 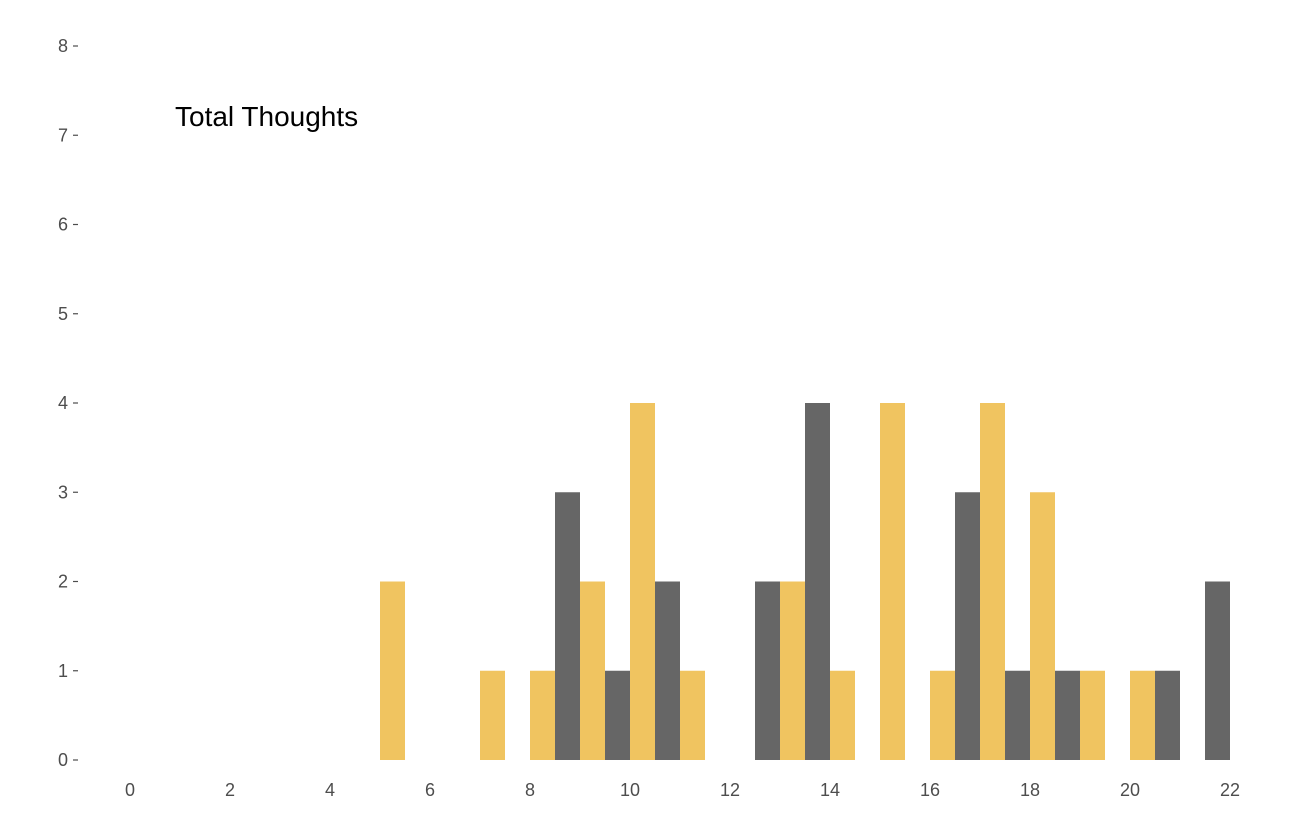 What do you see at coordinates (63, 671) in the screenshot?
I see `y-tick-label: 1` at bounding box center [63, 671].